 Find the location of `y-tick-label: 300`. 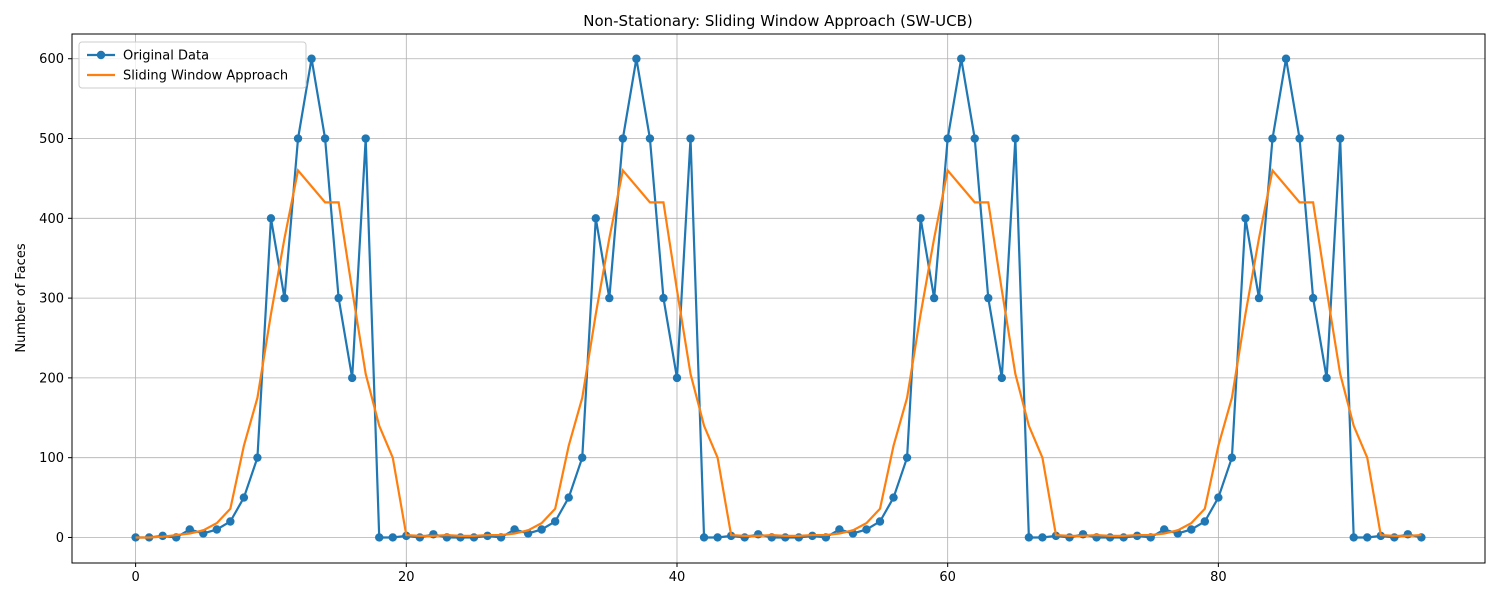

y-tick-label: 300 is located at coordinates (51, 299).